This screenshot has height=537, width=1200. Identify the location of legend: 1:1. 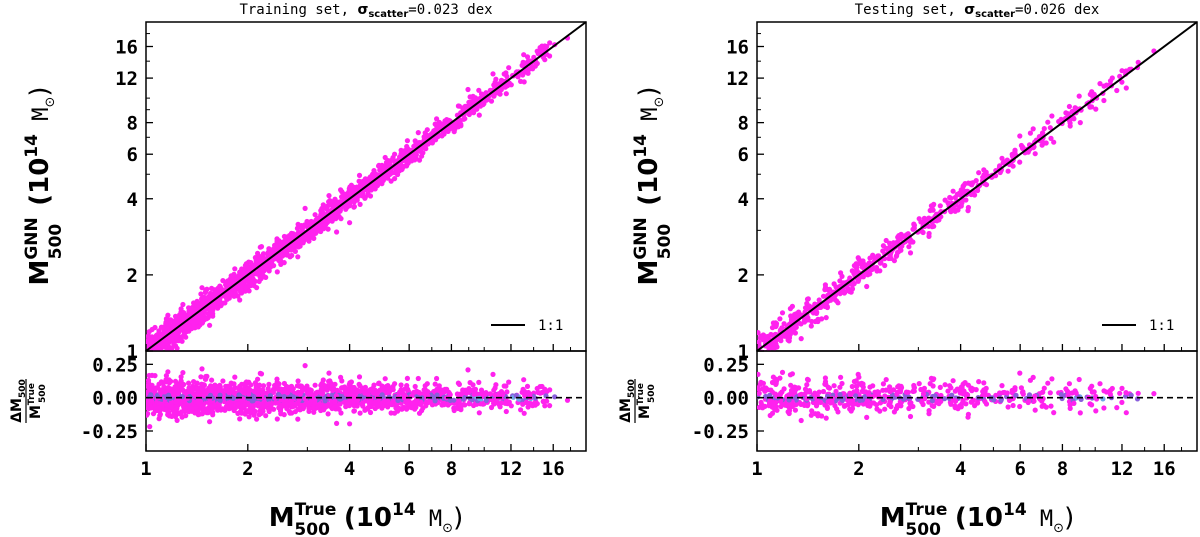
(527, 326).